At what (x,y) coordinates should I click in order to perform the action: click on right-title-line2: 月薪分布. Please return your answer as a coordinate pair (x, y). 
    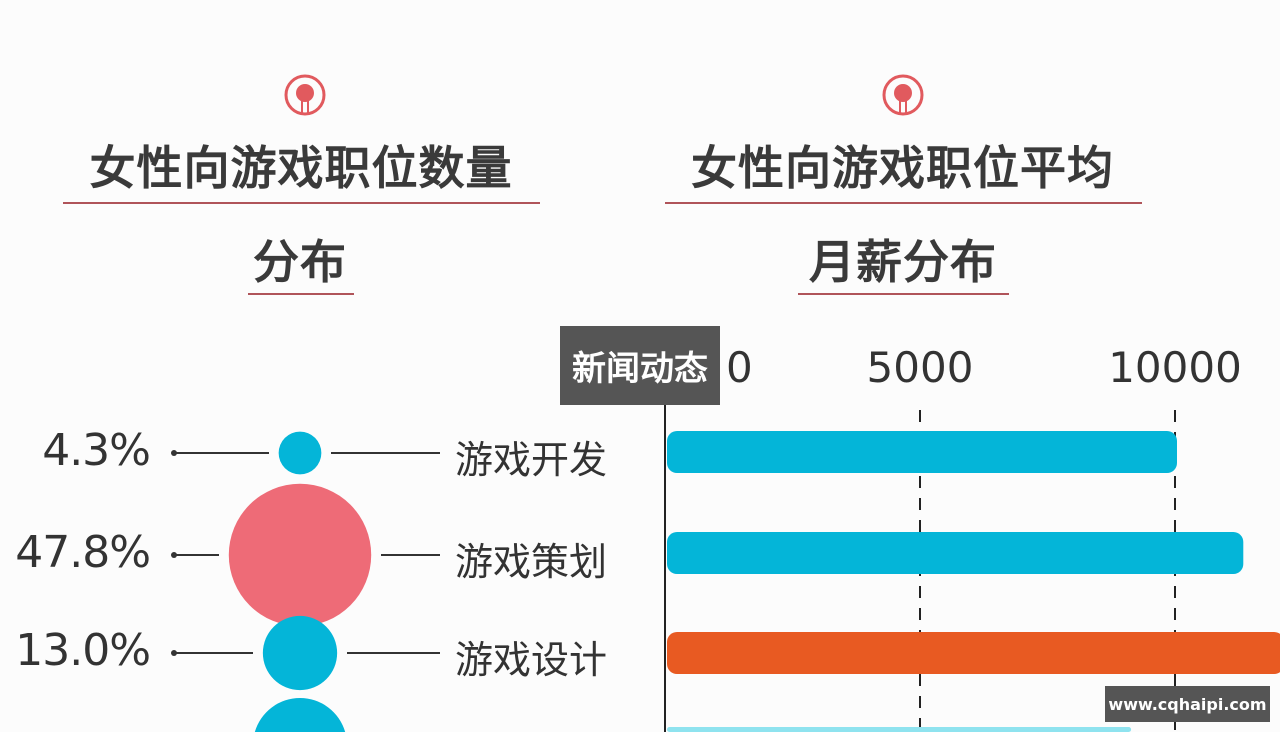
    Looking at the image, I should click on (903, 262).